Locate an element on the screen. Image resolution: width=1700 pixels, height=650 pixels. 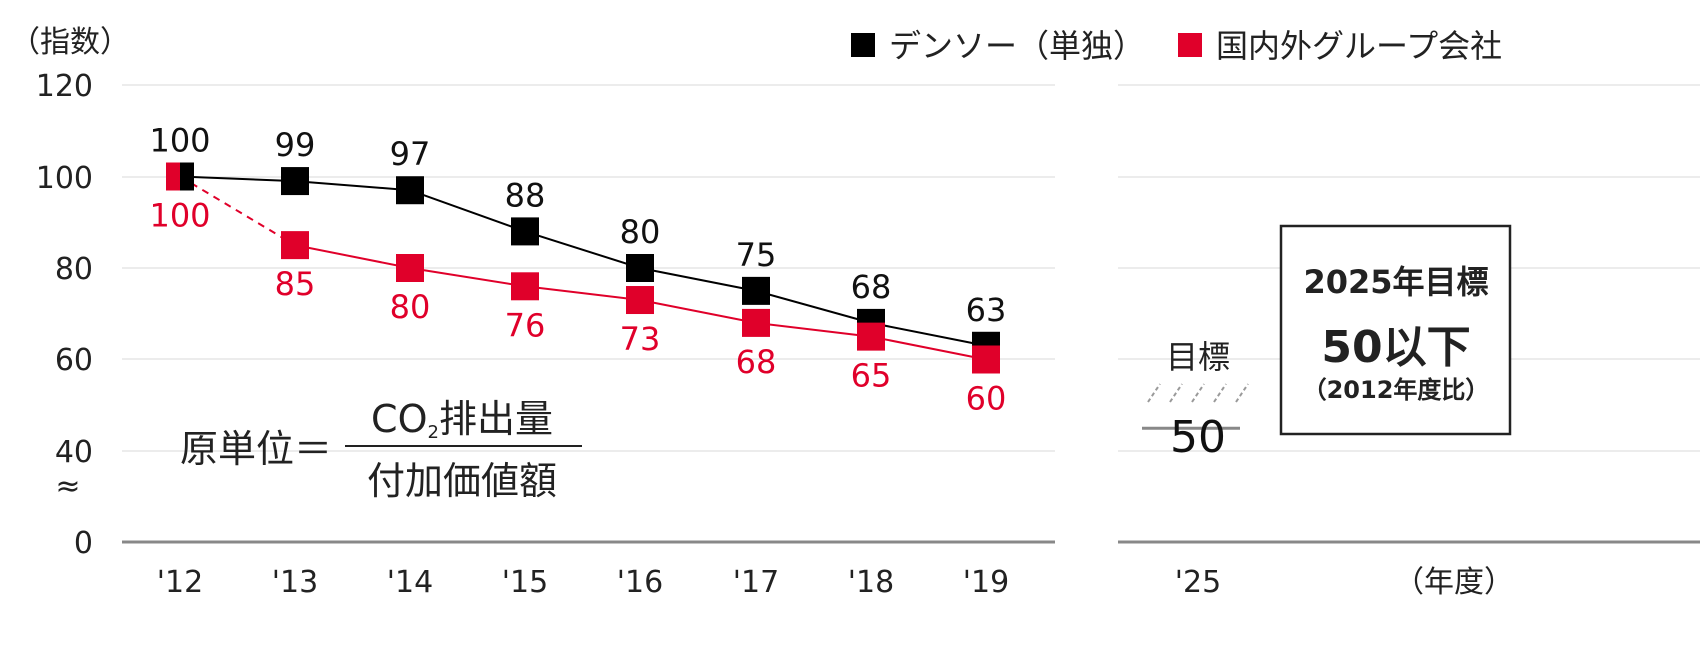
y-unit-label: （指数） is located at coordinates (70, 42).